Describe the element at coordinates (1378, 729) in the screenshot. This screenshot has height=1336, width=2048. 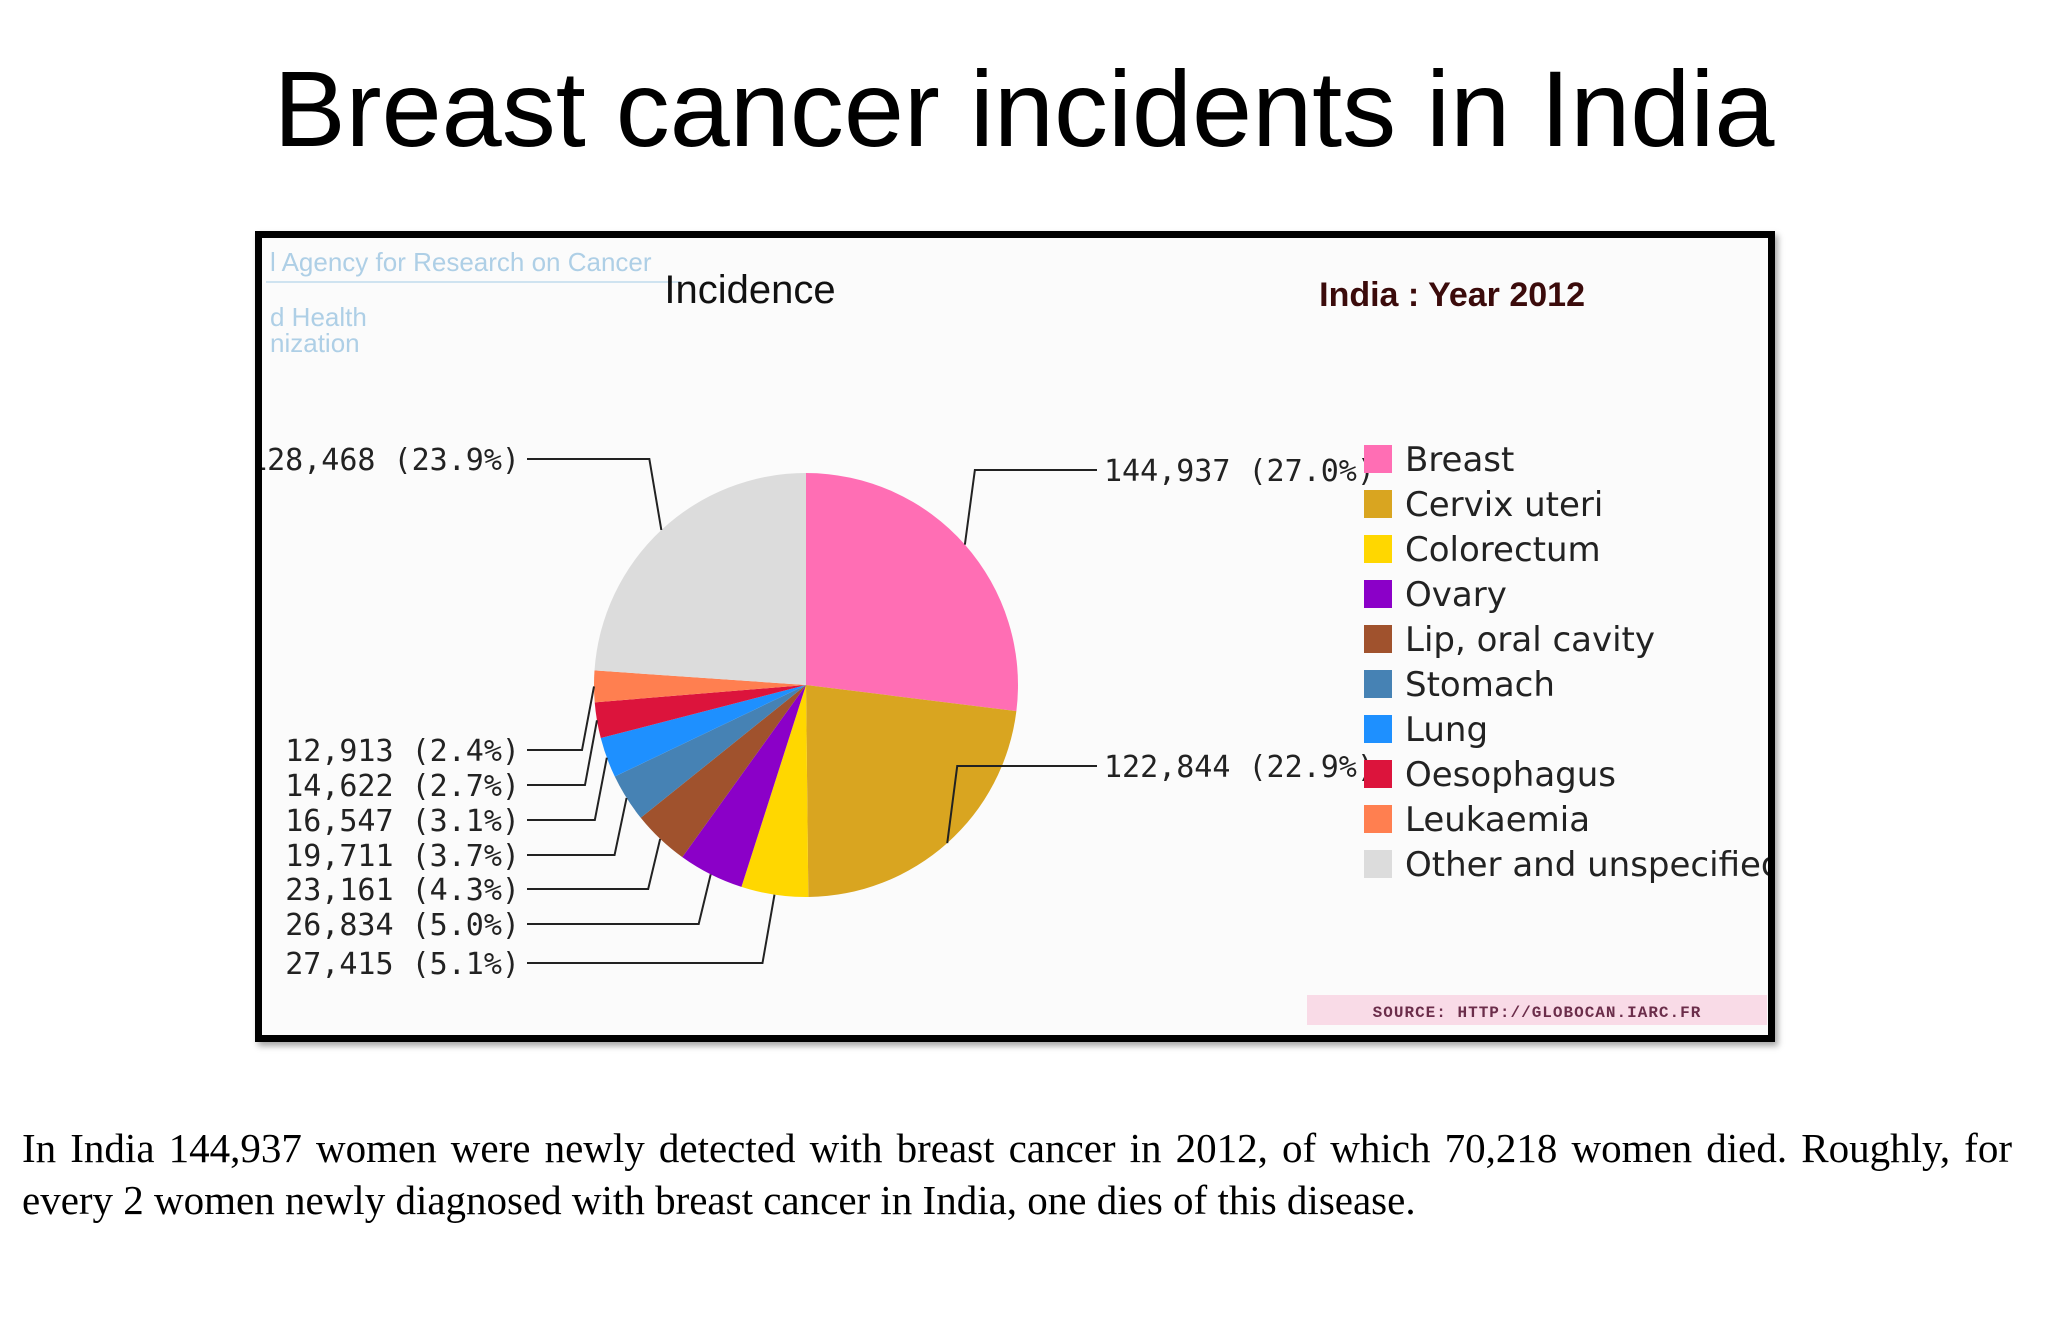
I see `legend-swatch-lung` at that location.